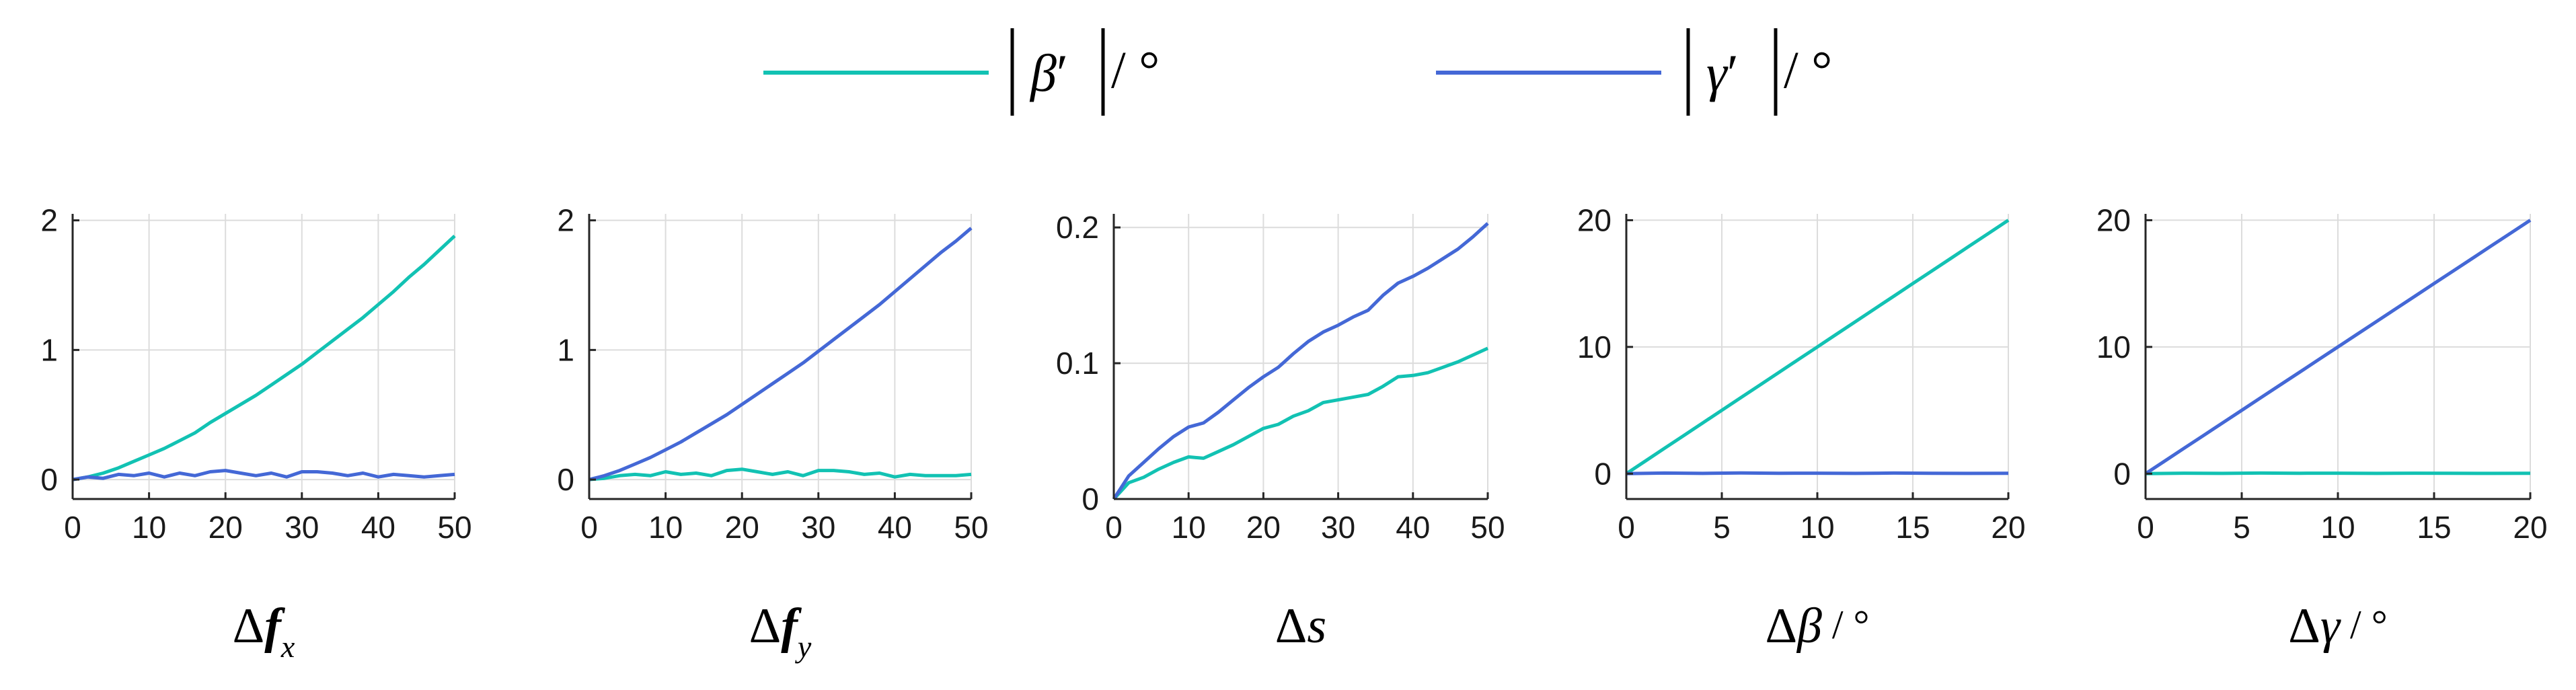 Image resolution: width=2576 pixels, height=690 pixels. I want to click on legend-label-beta: β′, so click(1048, 73).